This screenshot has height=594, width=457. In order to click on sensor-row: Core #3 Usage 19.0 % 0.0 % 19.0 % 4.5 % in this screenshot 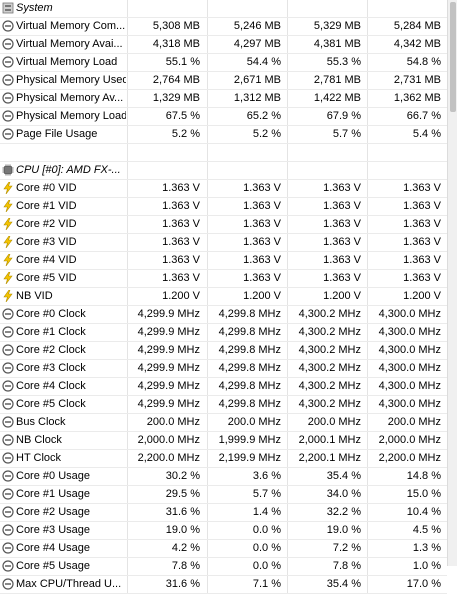, I will do `click(223, 531)`.